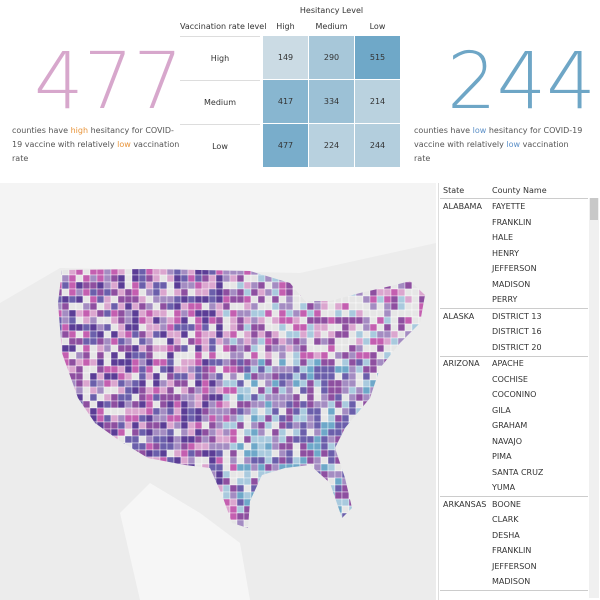 The width and height of the screenshot is (600, 600). Describe the element at coordinates (285, 57) in the screenshot. I see `crosstab-cell: 149` at that location.